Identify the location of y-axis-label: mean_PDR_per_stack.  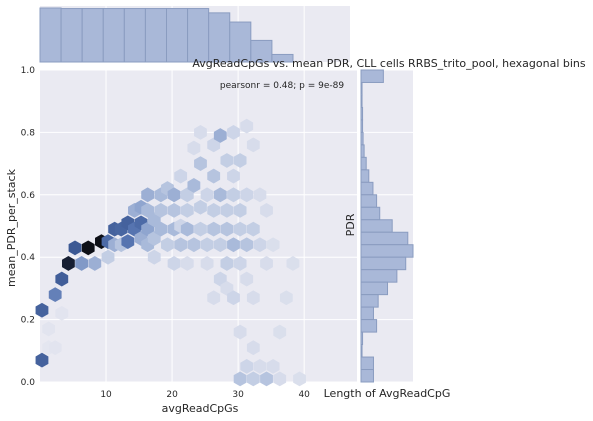
(11, 227).